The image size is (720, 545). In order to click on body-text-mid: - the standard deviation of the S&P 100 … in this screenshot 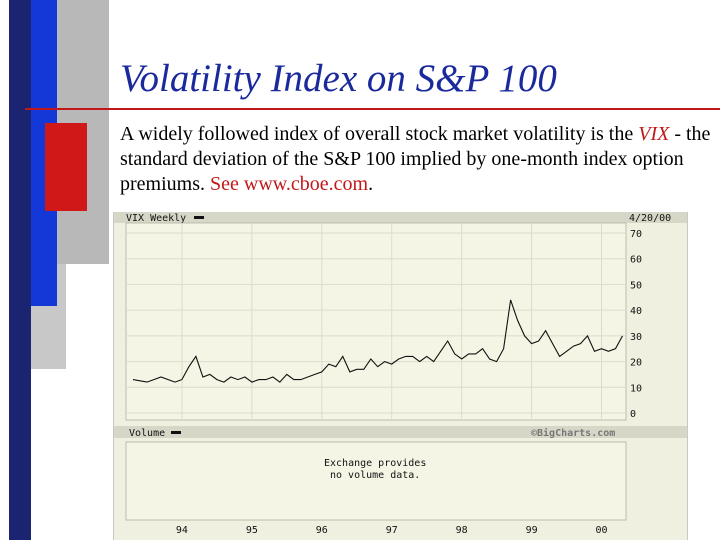, I will do `click(415, 159)`.